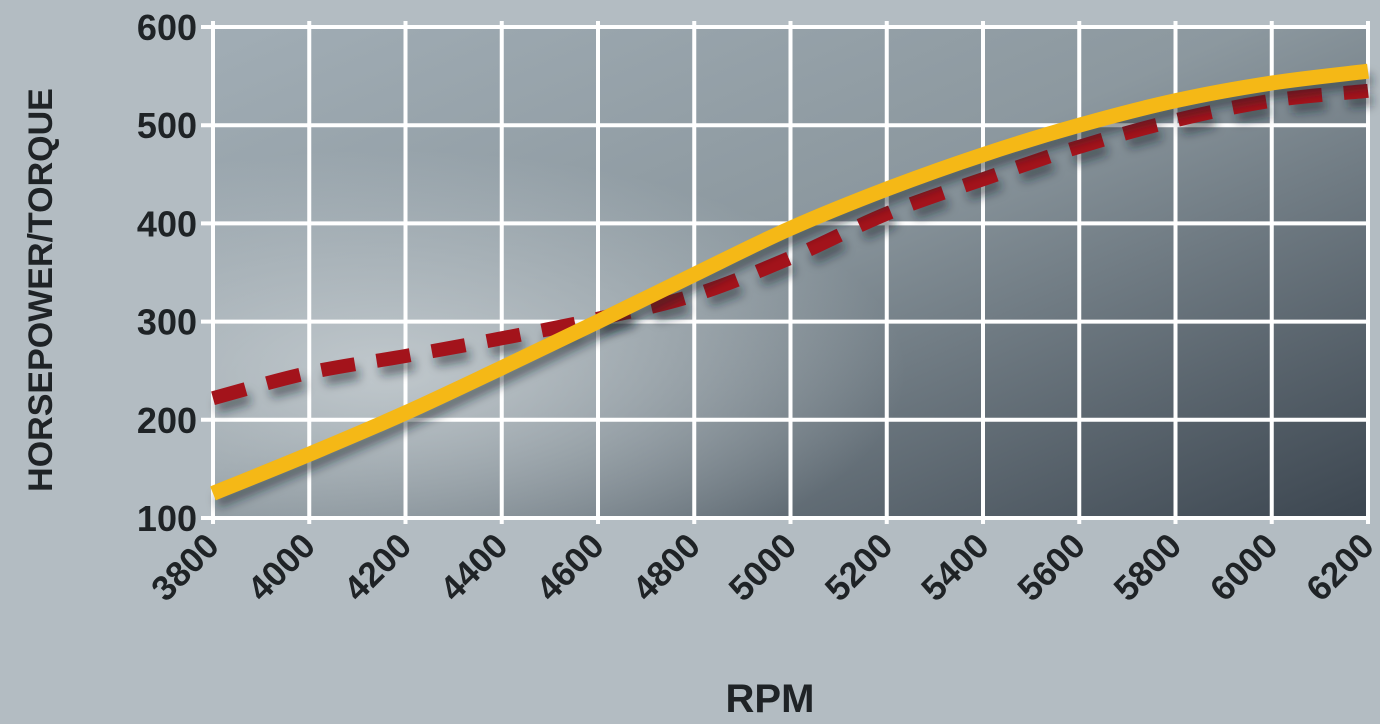 The height and width of the screenshot is (724, 1380). Describe the element at coordinates (763, 567) in the screenshot. I see `x-tick-label: 5000` at that location.